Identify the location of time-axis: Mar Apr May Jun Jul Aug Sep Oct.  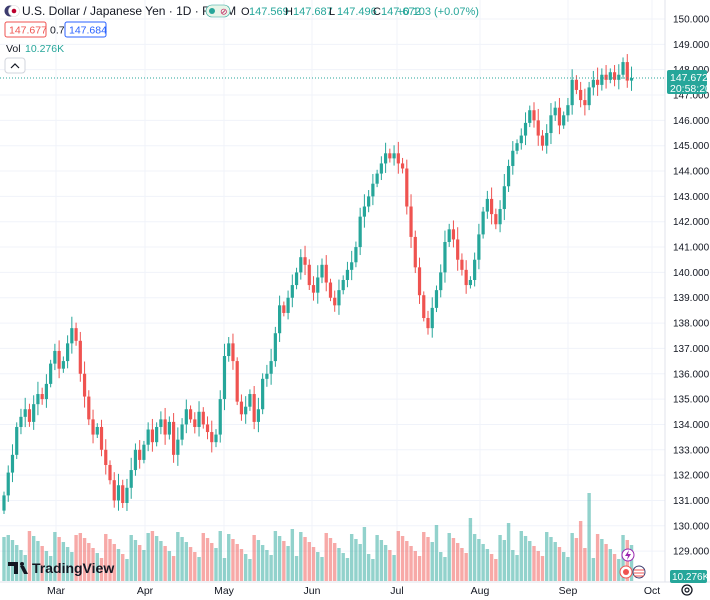
(353, 591).